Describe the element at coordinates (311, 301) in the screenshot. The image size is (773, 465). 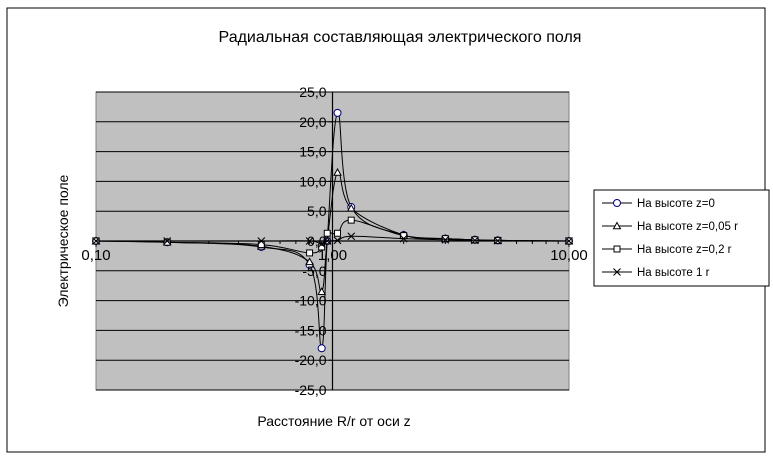
I see `y-tick-label: -10,0` at that location.